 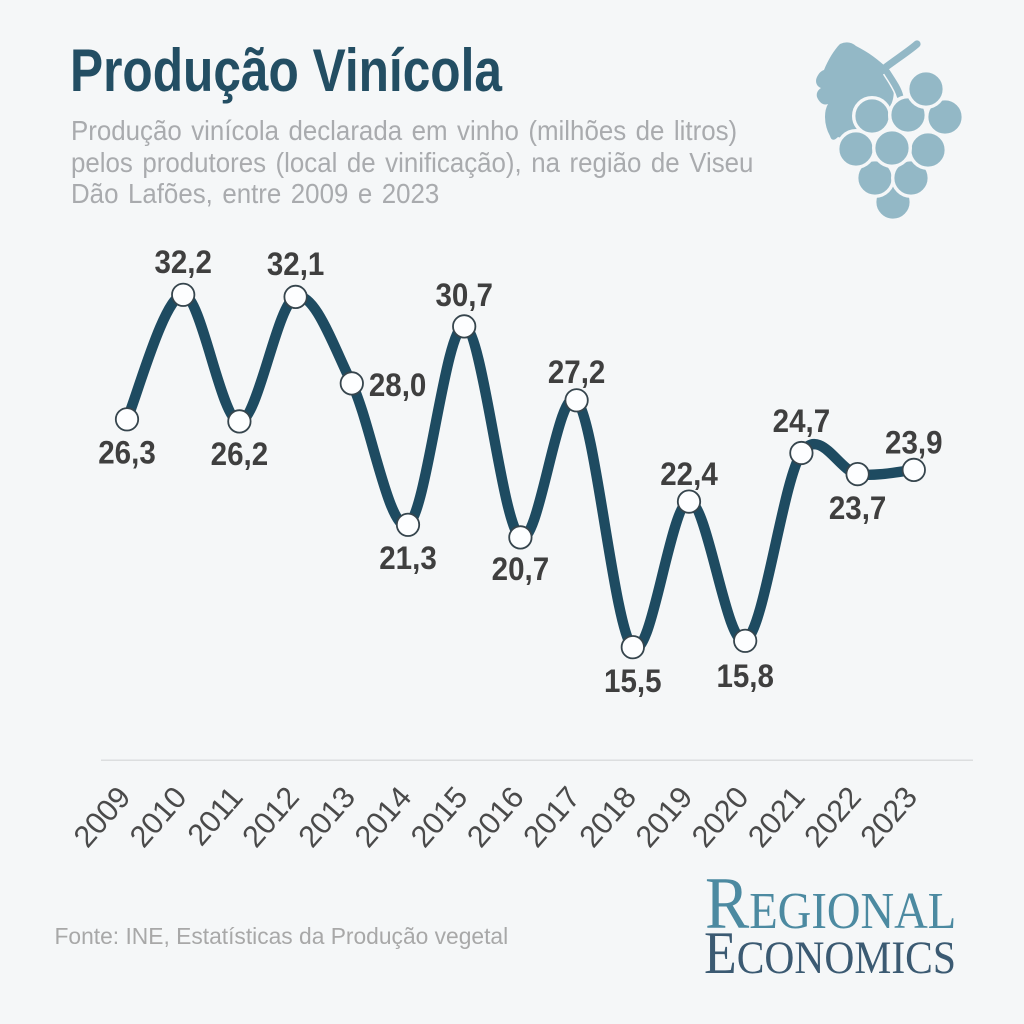 What do you see at coordinates (577, 372) in the screenshot?
I see `svg-text: 27,2` at bounding box center [577, 372].